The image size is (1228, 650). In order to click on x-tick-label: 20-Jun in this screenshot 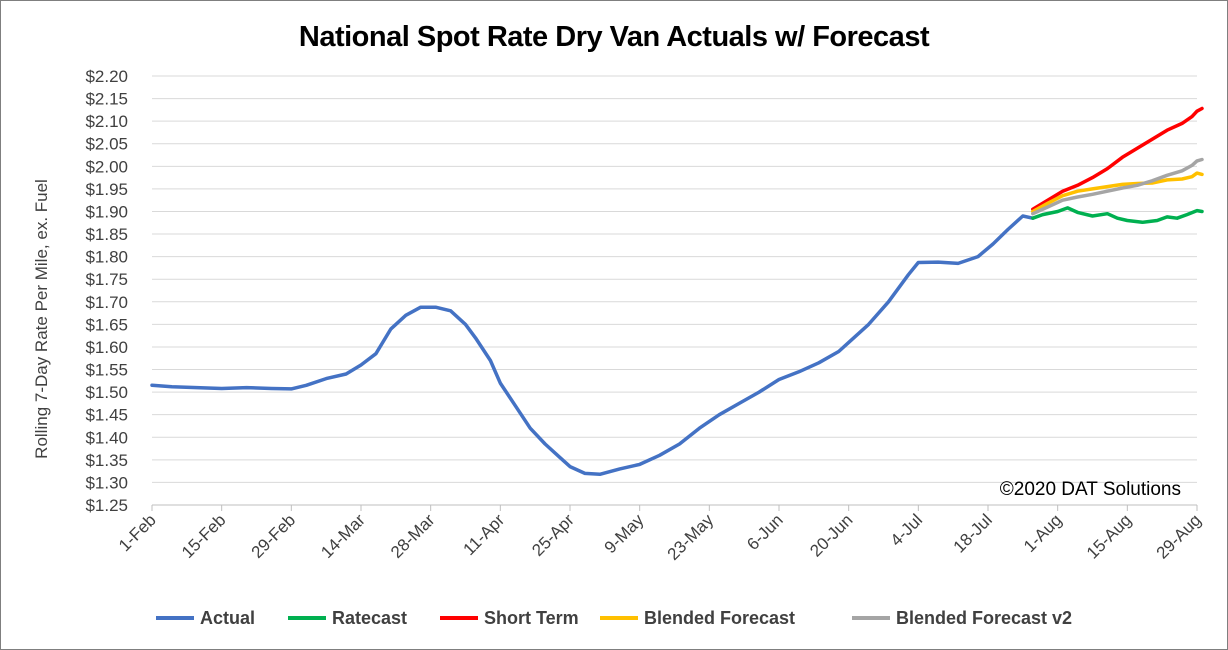, I will do `click(831, 535)`.